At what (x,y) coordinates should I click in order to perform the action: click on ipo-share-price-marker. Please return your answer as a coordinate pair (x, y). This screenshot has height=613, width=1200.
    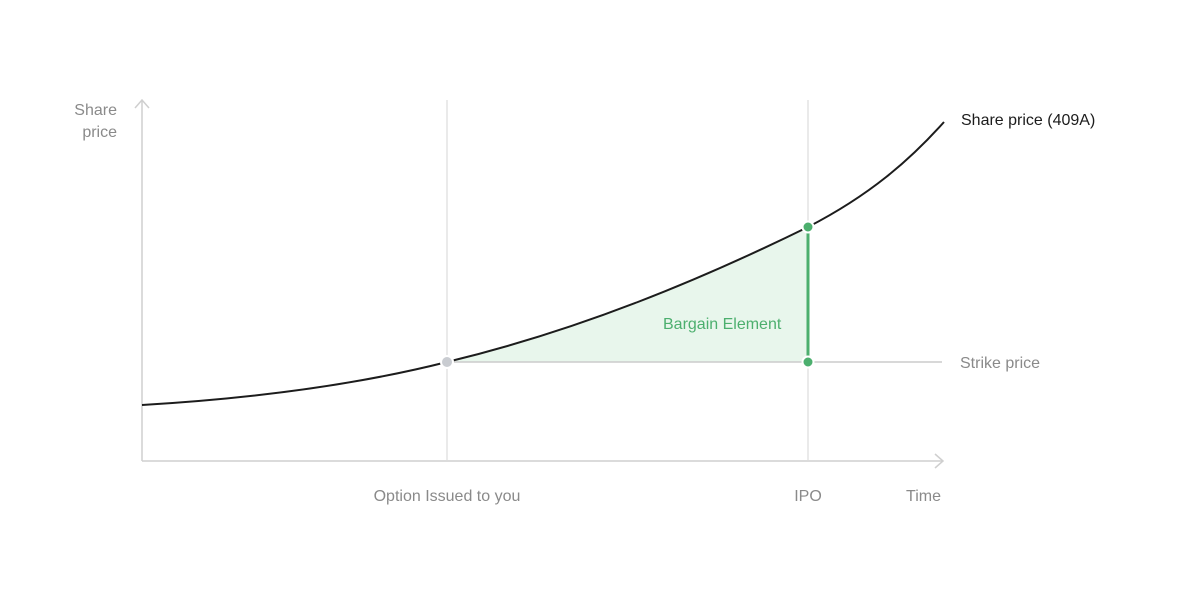
    Looking at the image, I should click on (808, 227).